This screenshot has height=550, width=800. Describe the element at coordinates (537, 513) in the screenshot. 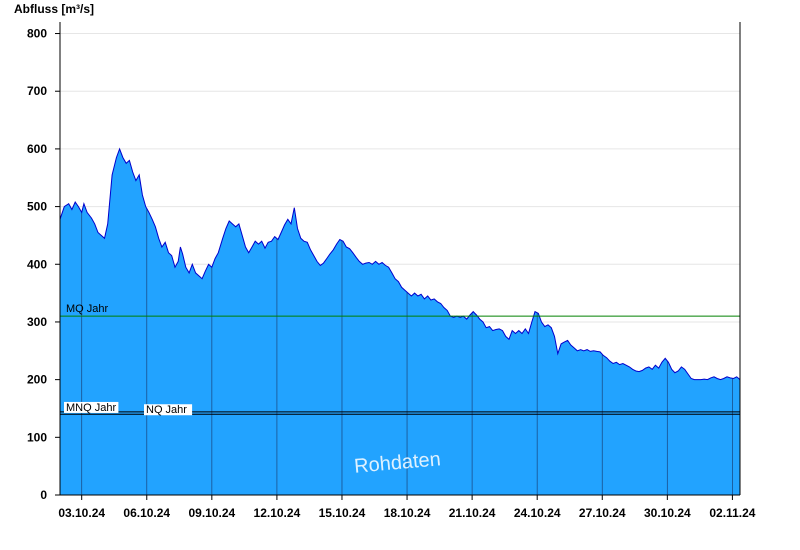

I see `x-tick-label-24: 24.10.24` at that location.